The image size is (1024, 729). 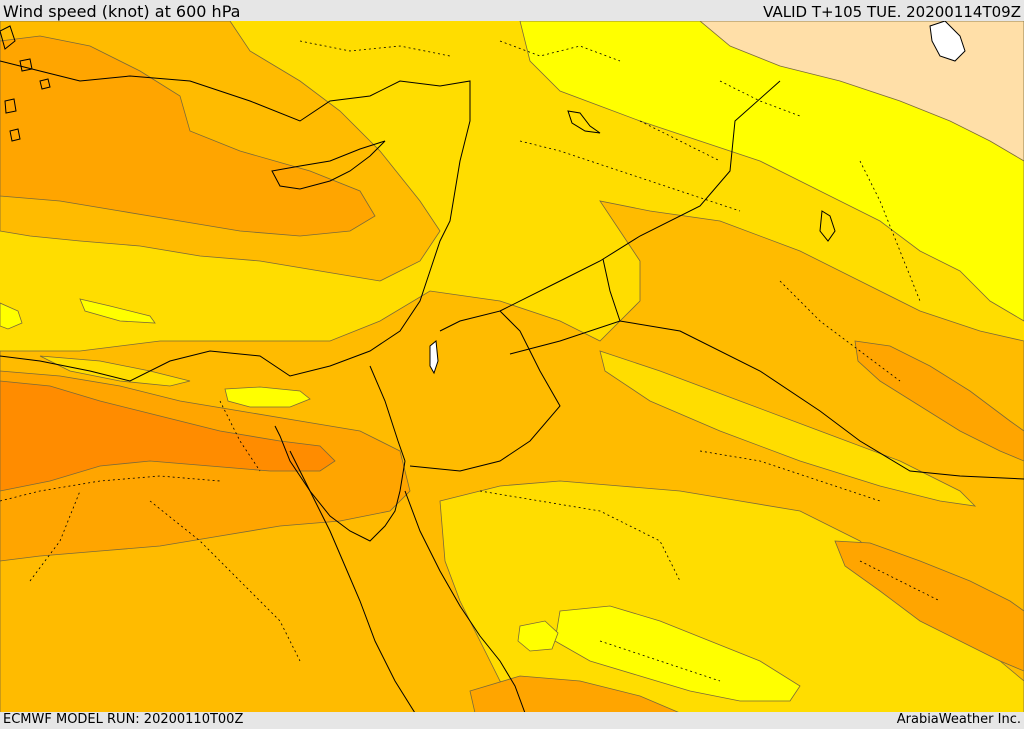 What do you see at coordinates (640, 196) in the screenshot?
I see `border-jordan-iraq` at bounding box center [640, 196].